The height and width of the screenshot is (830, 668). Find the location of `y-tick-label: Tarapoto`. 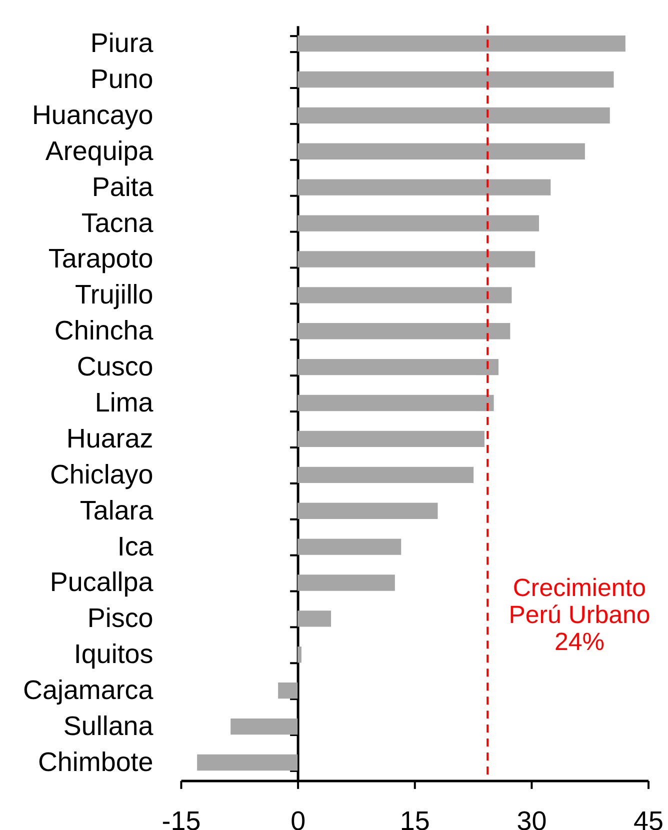

y-tick-label: Tarapoto is located at coordinates (101, 259).